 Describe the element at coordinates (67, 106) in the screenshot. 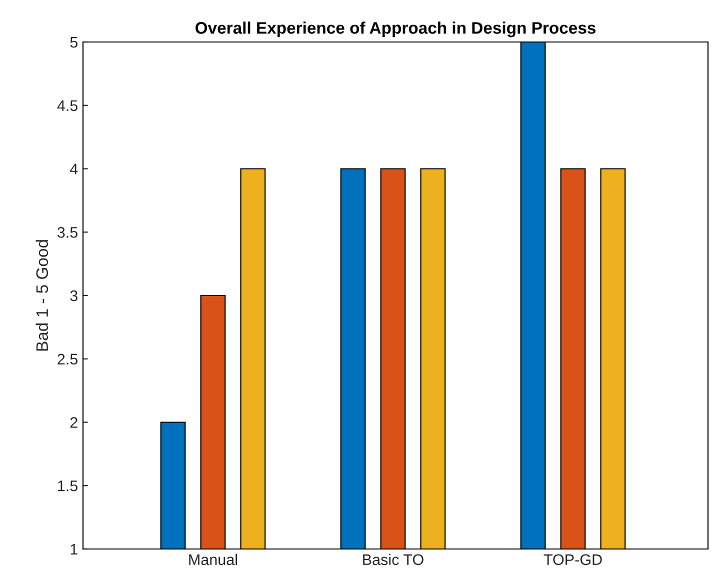

I see `y-tick-label: 4.5` at that location.